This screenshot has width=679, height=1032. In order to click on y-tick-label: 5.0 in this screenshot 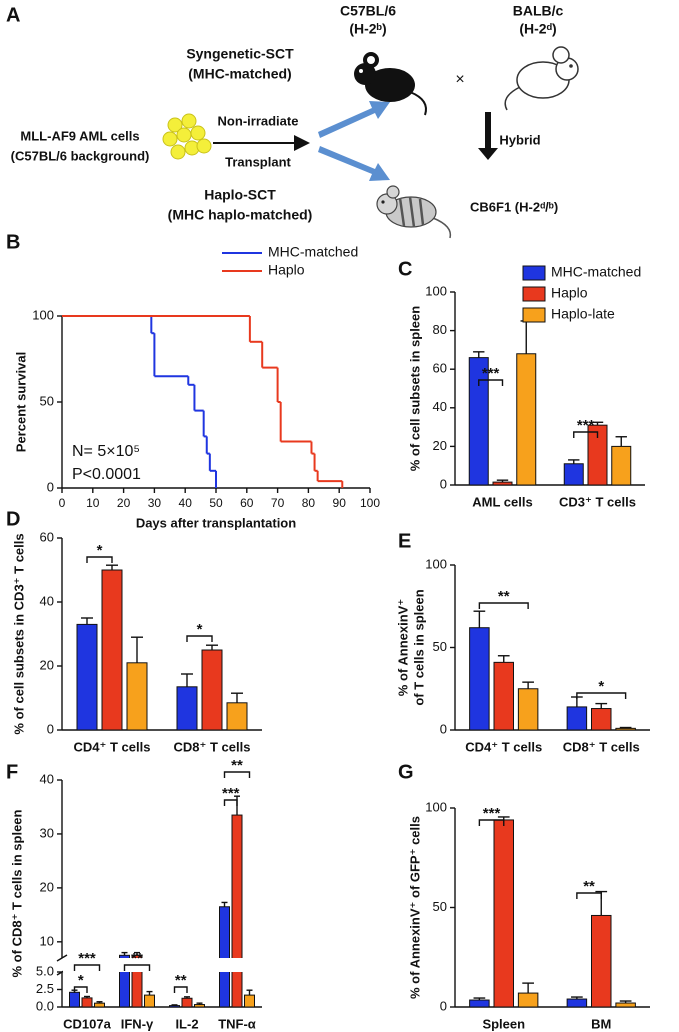, I will do `click(45, 970)`.